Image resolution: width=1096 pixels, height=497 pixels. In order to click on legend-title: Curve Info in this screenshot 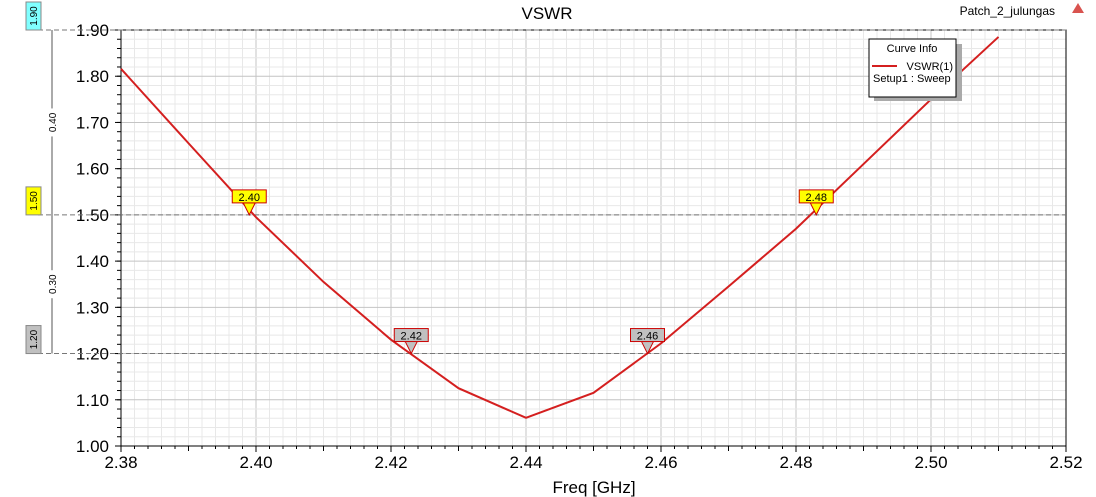, I will do `click(912, 49)`.